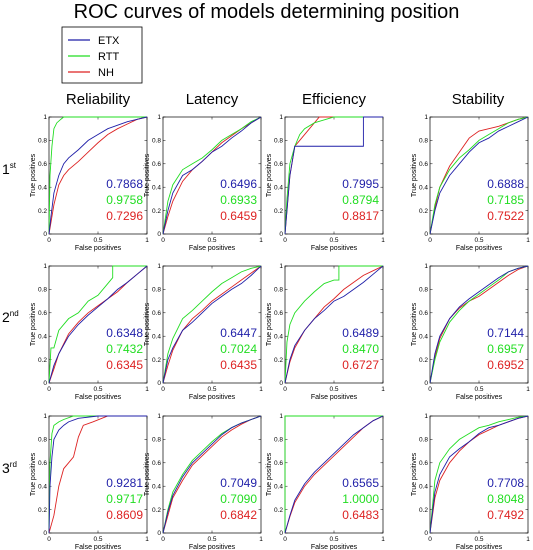  I want to click on panel-3rd-latency-xtick-label: 0, so click(163, 539).